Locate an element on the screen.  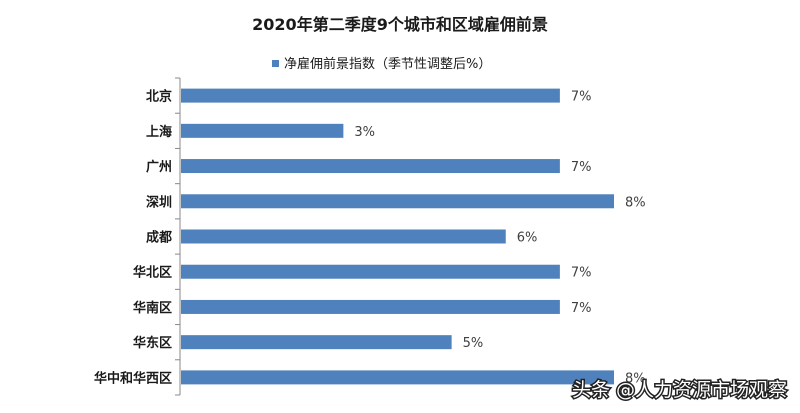
data-label: 6% is located at coordinates (527, 238).